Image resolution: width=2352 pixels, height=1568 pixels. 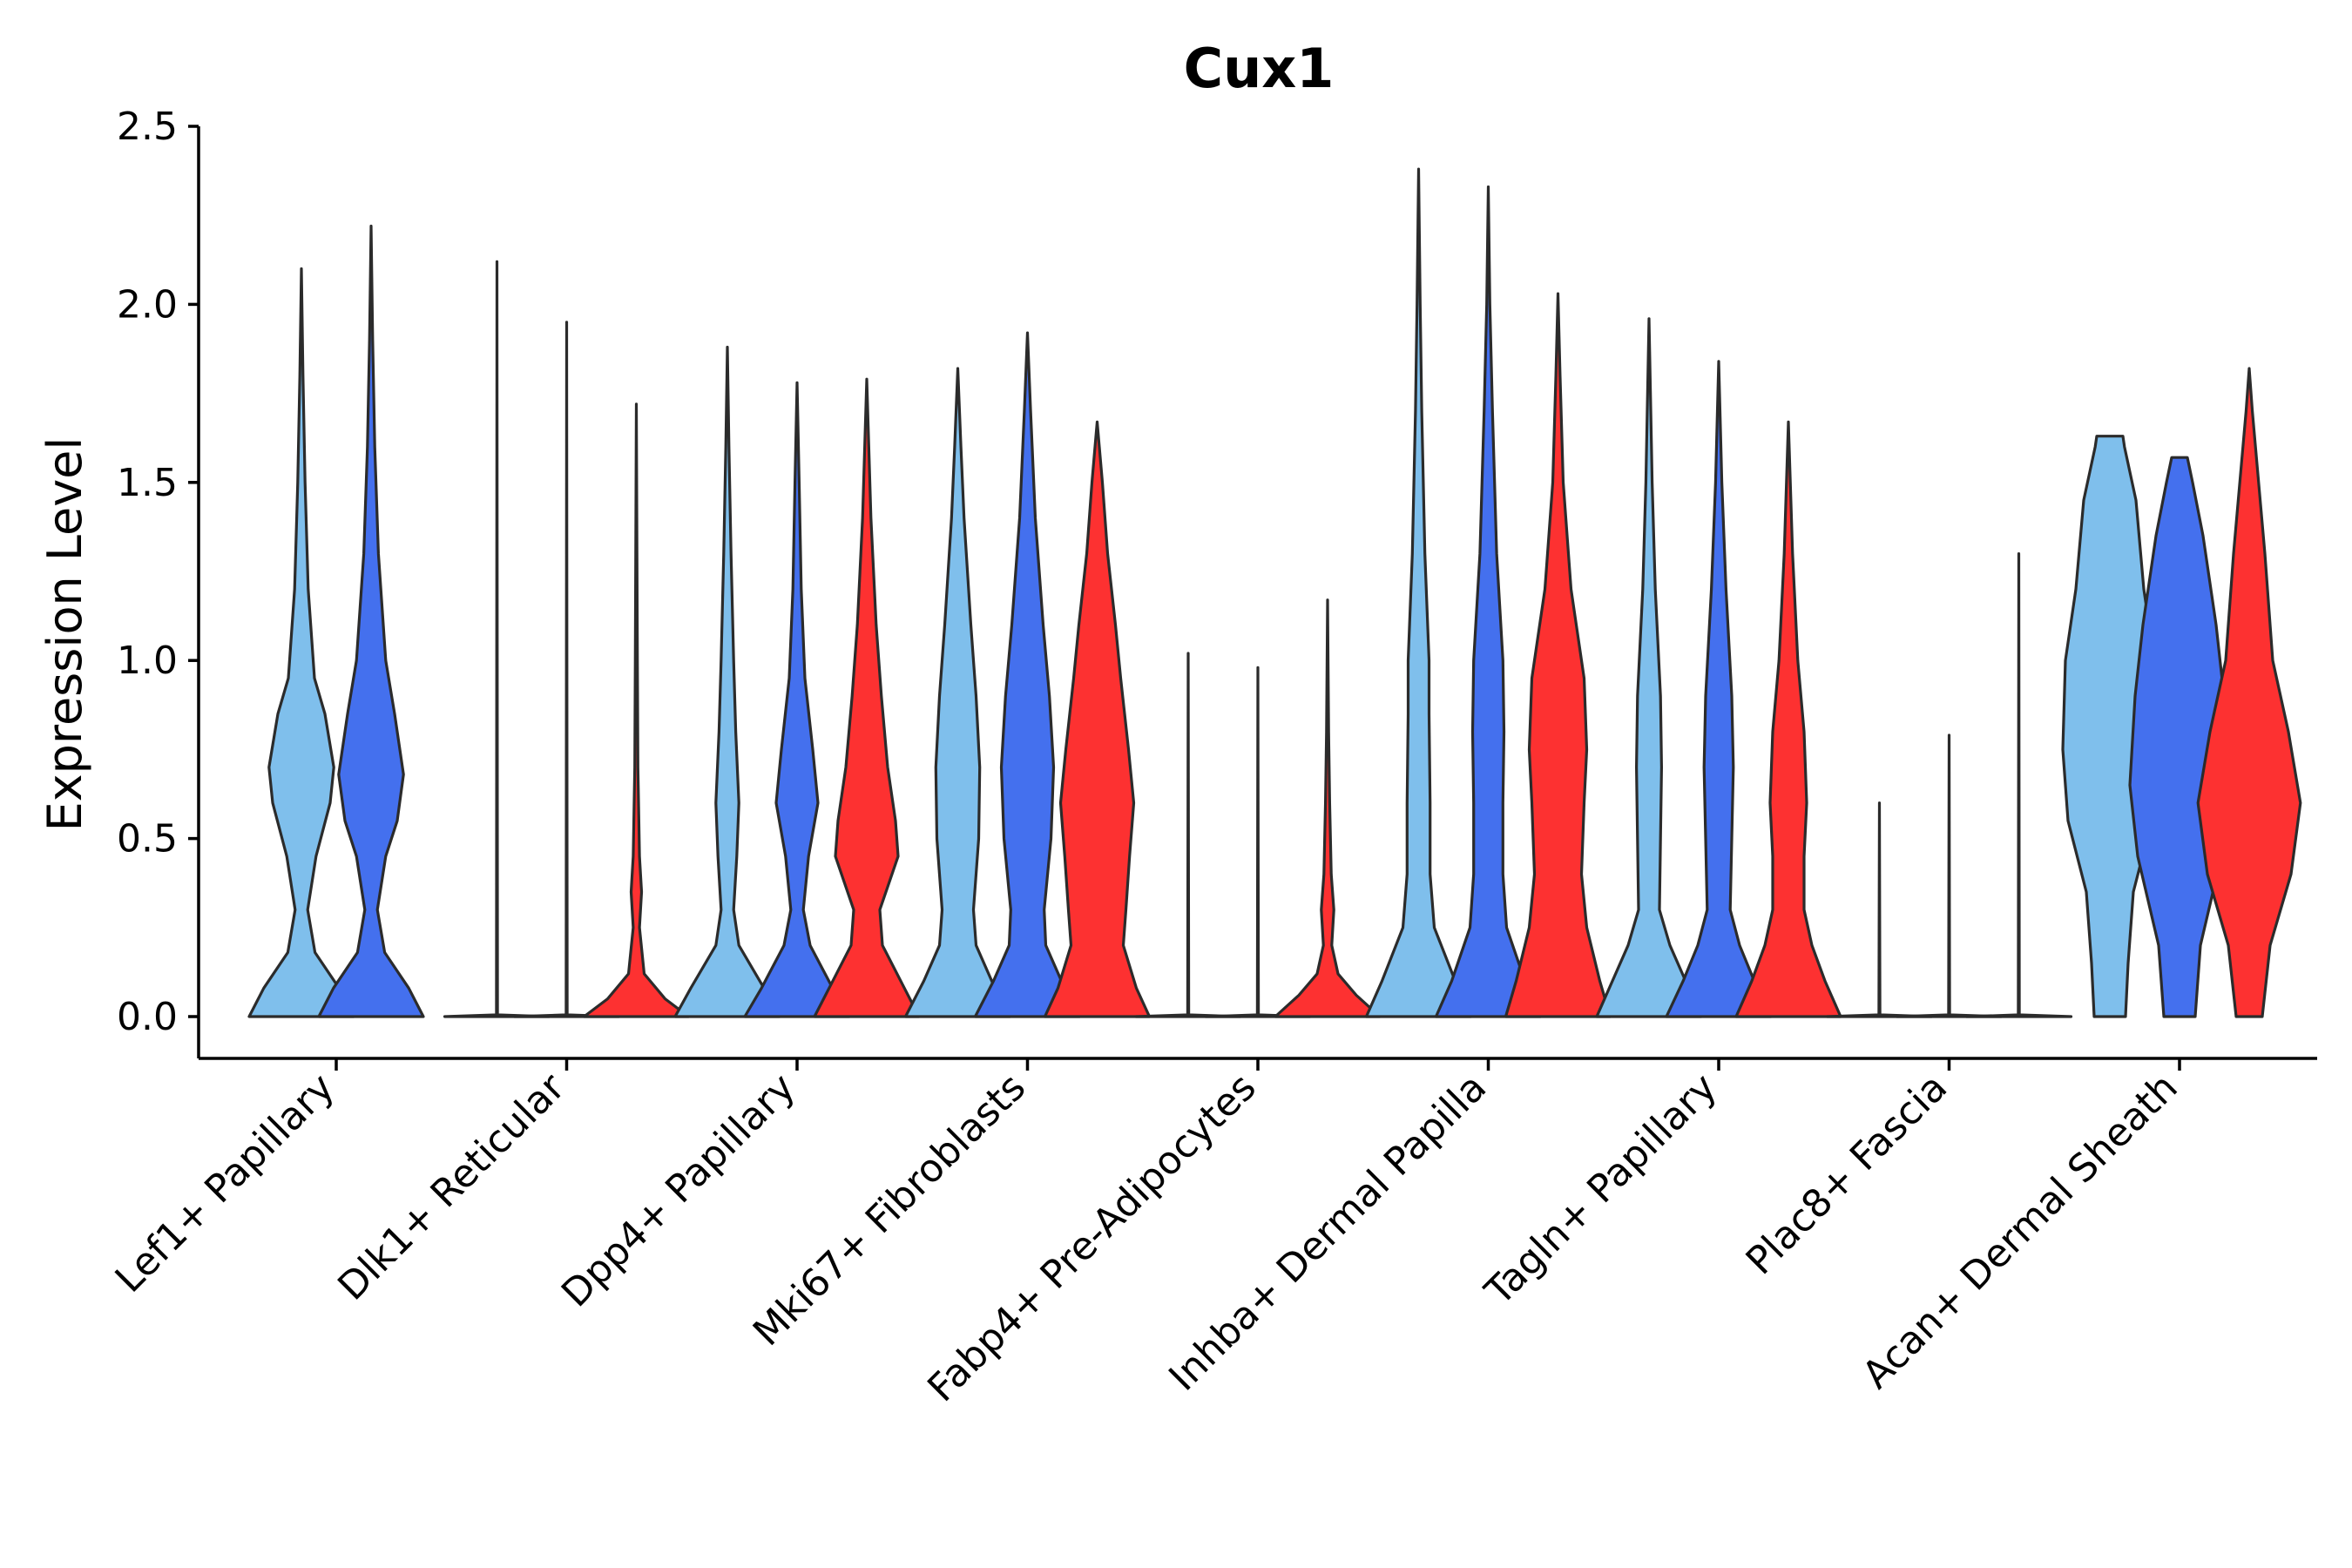 What do you see at coordinates (225, 1183) in the screenshot?
I see `x-tick-label: Lef1+ Papillary` at bounding box center [225, 1183].